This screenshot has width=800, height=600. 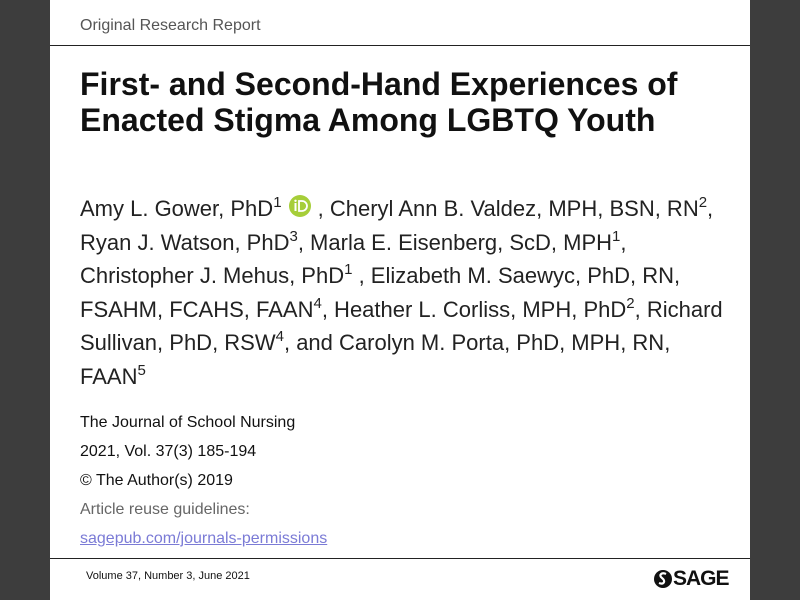 What do you see at coordinates (168, 451) in the screenshot?
I see `journal-line: 2021, Vol. 37(3) 185-194` at bounding box center [168, 451].